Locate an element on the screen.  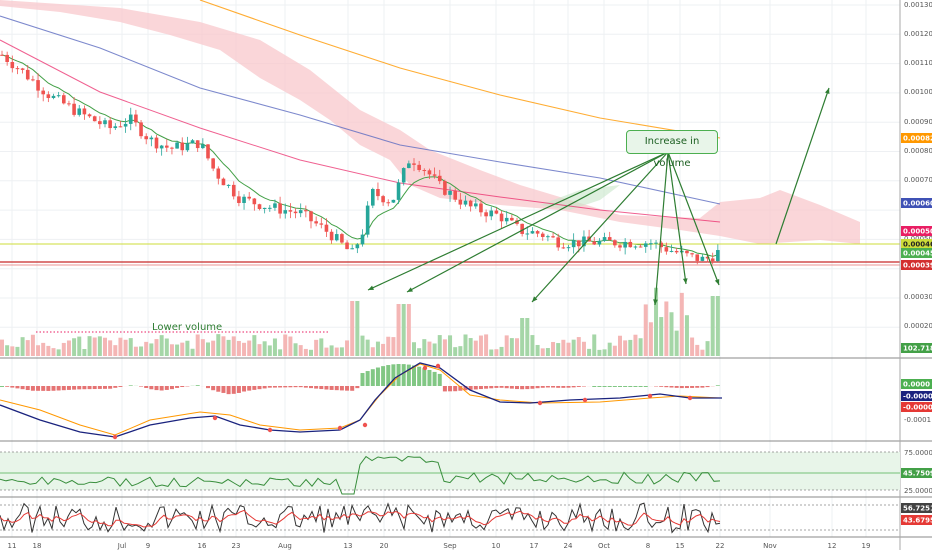
rsi-tick-label: 75.0000 is located at coordinates (918, 453).